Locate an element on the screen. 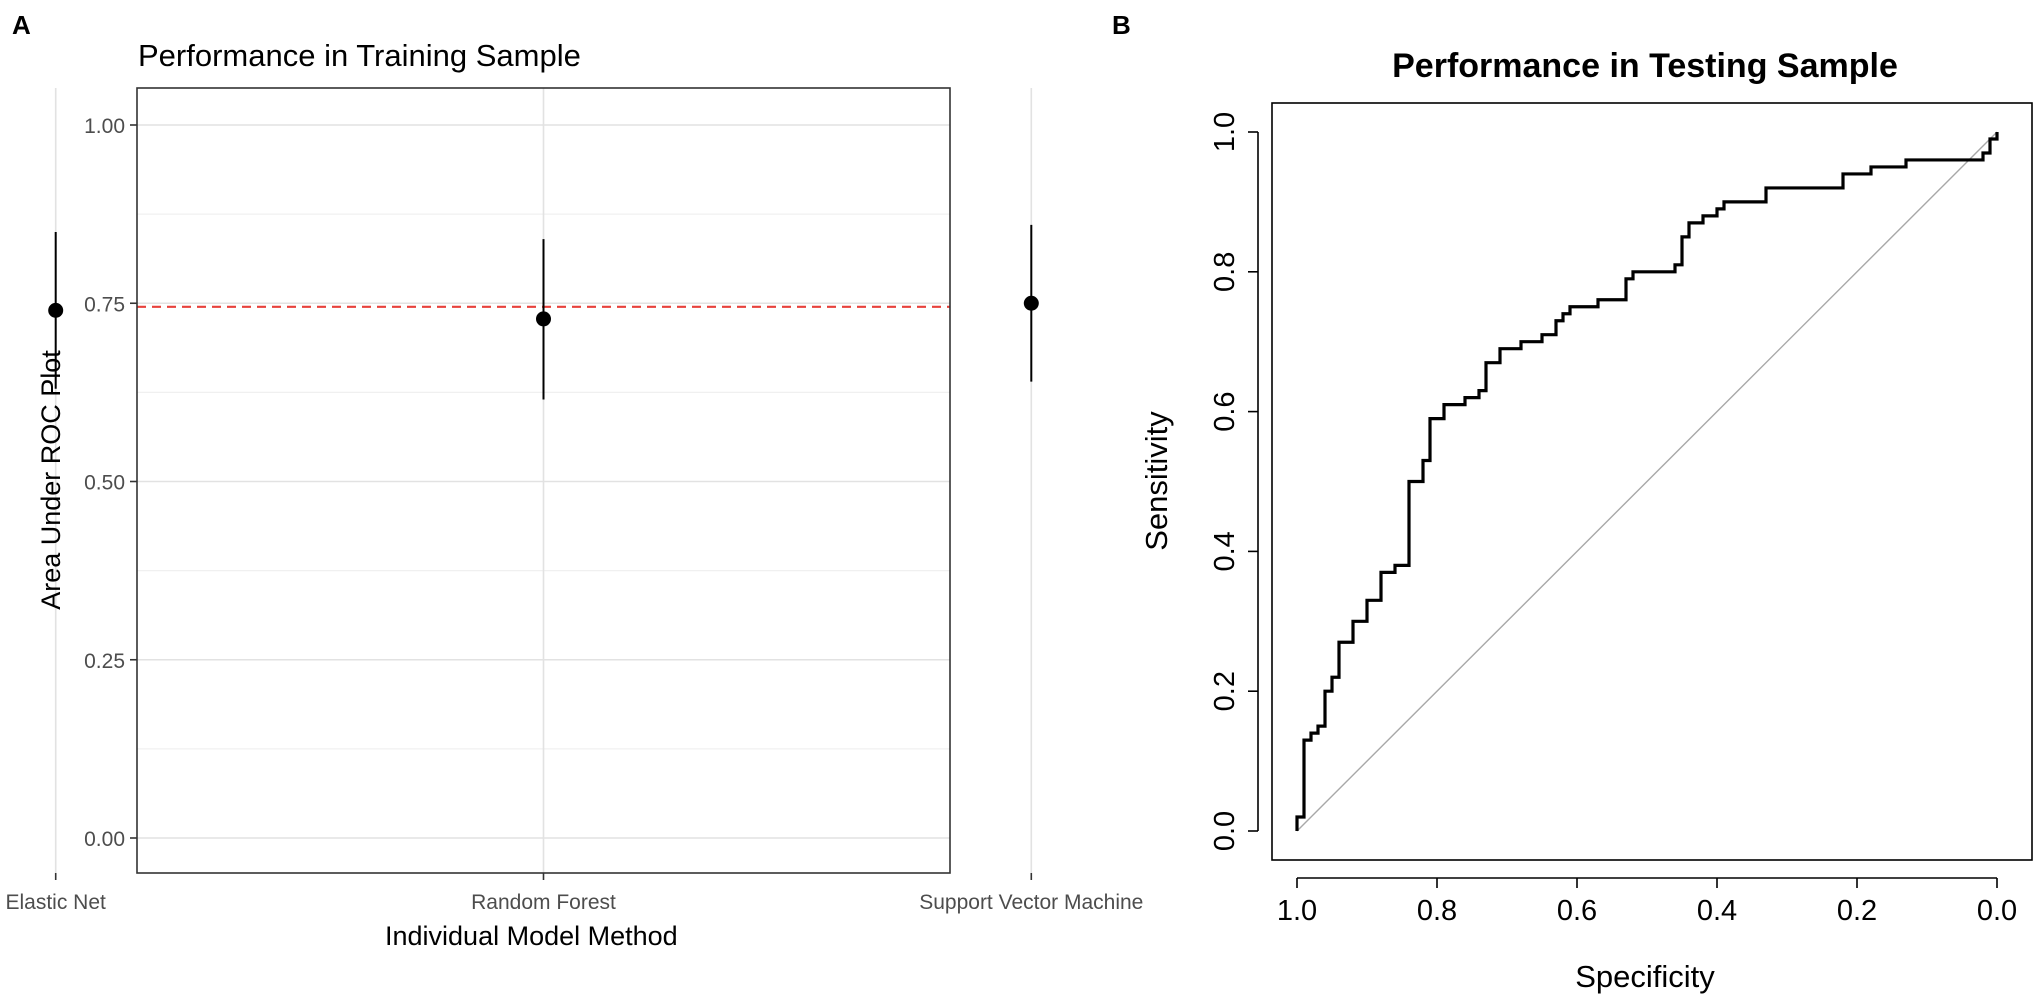  panel-b-y-tick-label: 0.8 is located at coordinates (1225, 272).